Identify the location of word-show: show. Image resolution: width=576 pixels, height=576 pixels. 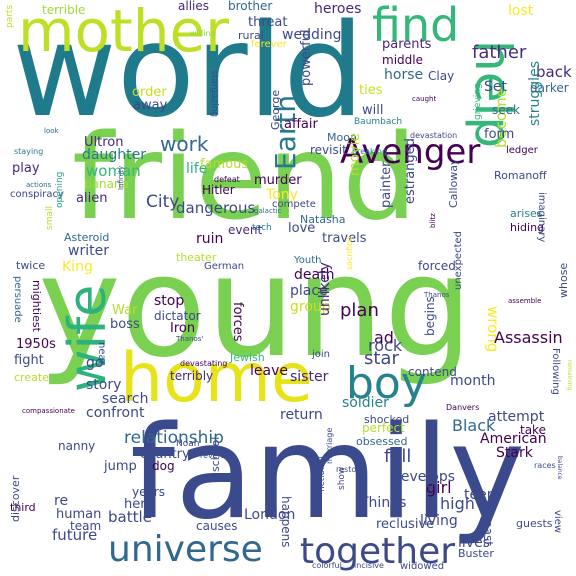
(342, 478).